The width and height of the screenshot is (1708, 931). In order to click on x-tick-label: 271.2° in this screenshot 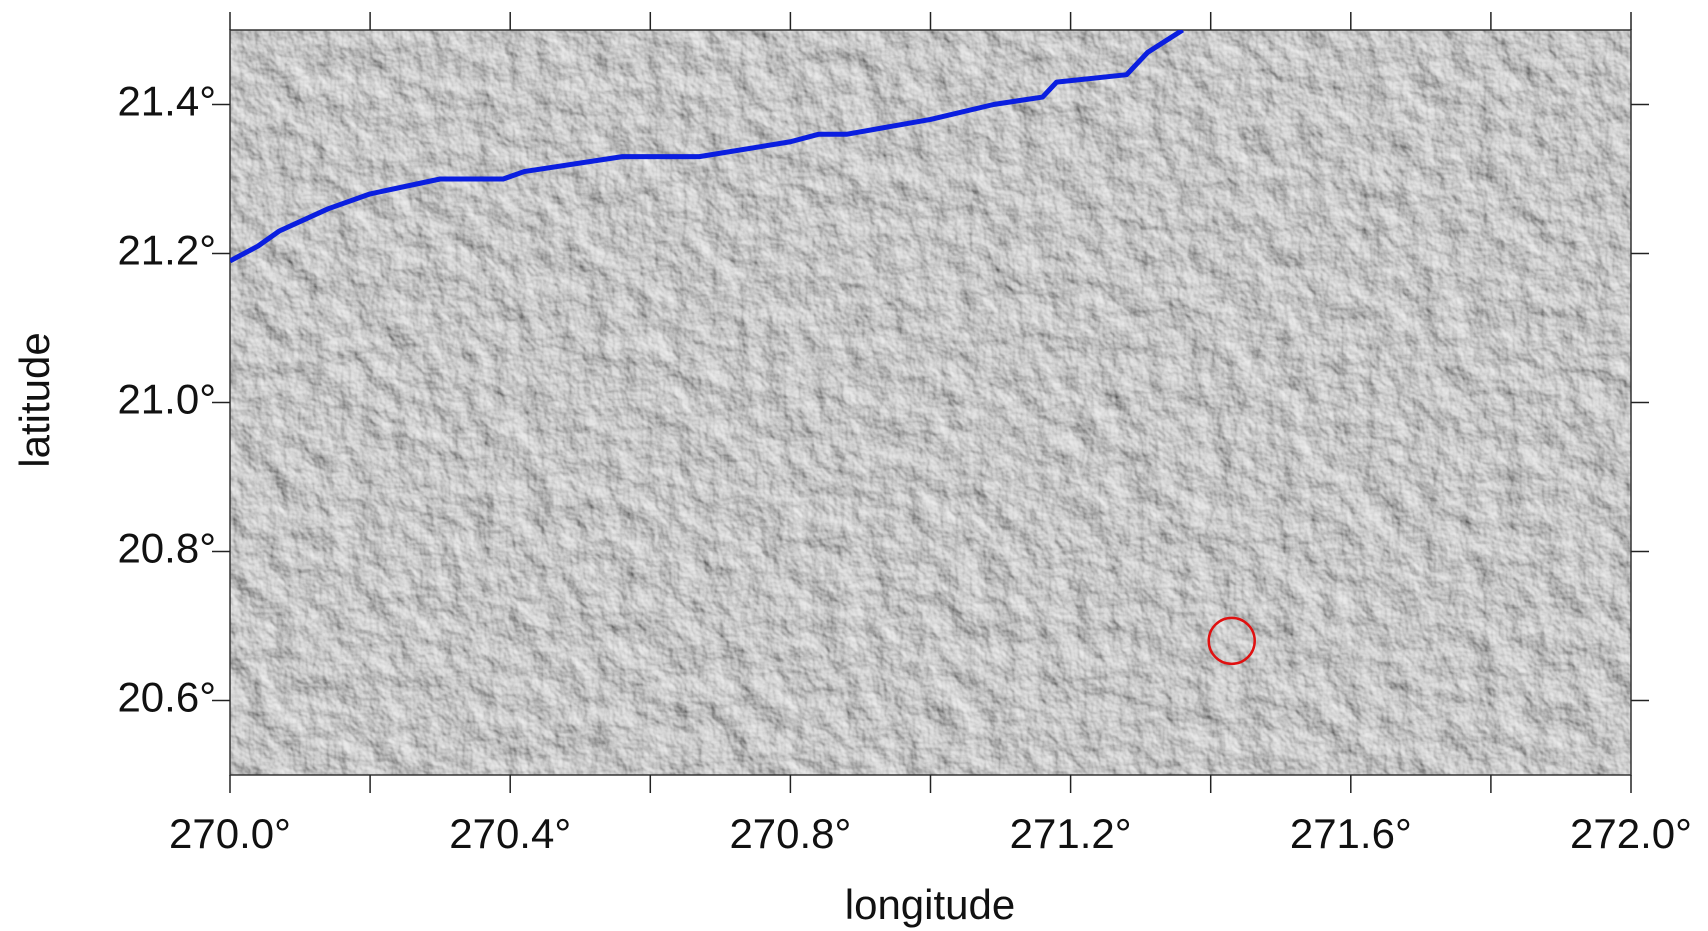, I will do `click(1071, 833)`.